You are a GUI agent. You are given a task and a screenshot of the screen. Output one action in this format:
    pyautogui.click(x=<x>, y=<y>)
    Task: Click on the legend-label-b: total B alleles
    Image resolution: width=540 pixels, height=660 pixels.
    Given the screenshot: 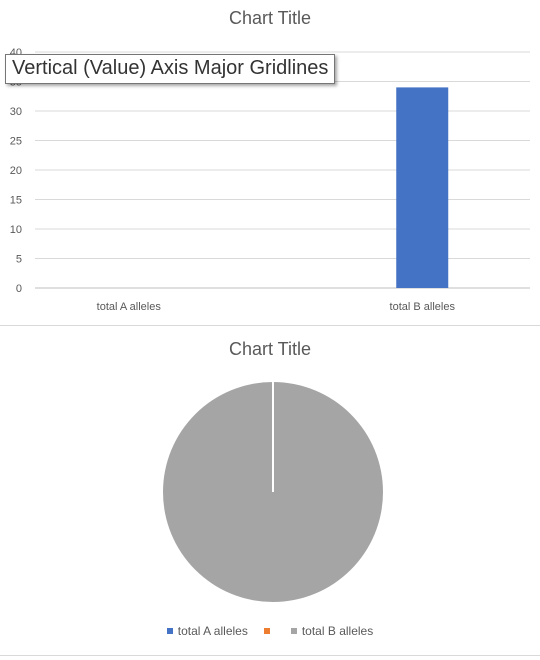 What is the action you would take?
    pyautogui.click(x=337, y=631)
    